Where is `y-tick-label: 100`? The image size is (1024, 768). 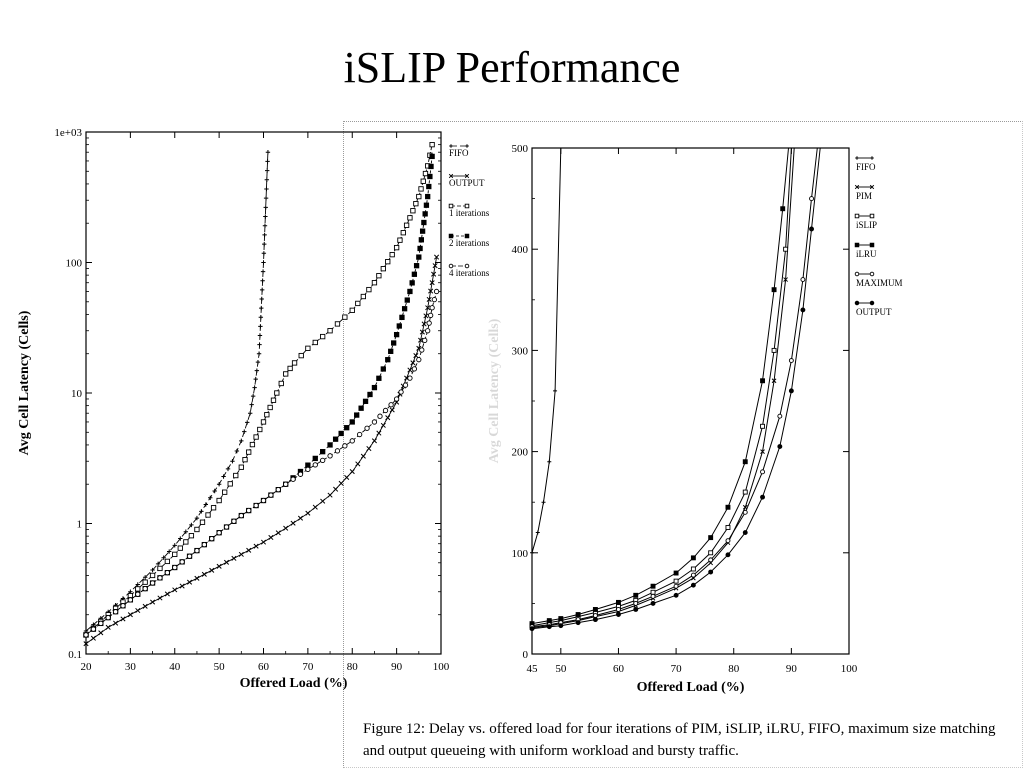
y-tick-label: 100 is located at coordinates (520, 554).